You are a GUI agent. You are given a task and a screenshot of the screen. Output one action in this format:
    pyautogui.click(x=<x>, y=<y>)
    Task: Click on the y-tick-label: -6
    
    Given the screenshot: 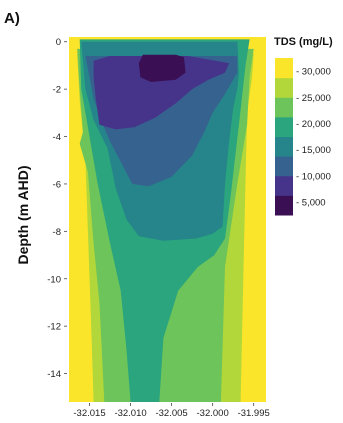 What is the action you would take?
    pyautogui.click(x=57, y=184)
    